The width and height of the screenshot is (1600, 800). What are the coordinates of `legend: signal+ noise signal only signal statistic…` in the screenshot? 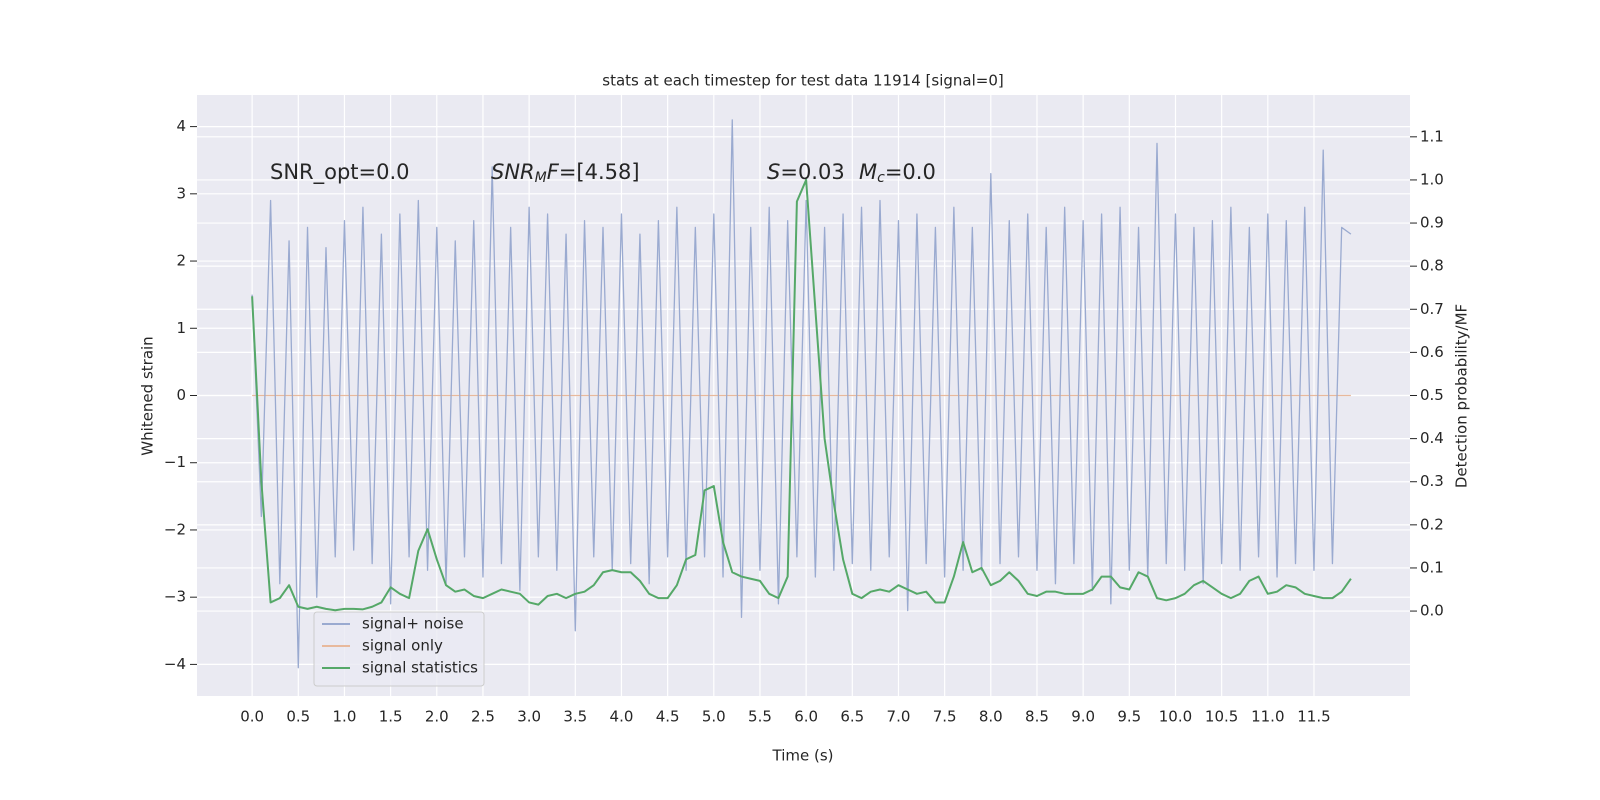 It's located at (399, 649).